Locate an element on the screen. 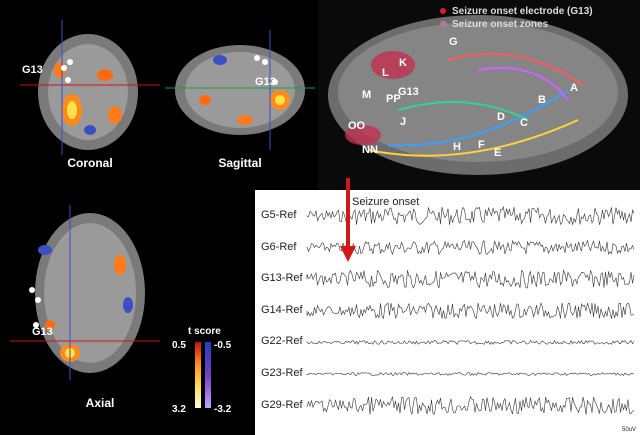 This screenshot has height=435, width=640. brain-label-pp: PP is located at coordinates (393, 99).